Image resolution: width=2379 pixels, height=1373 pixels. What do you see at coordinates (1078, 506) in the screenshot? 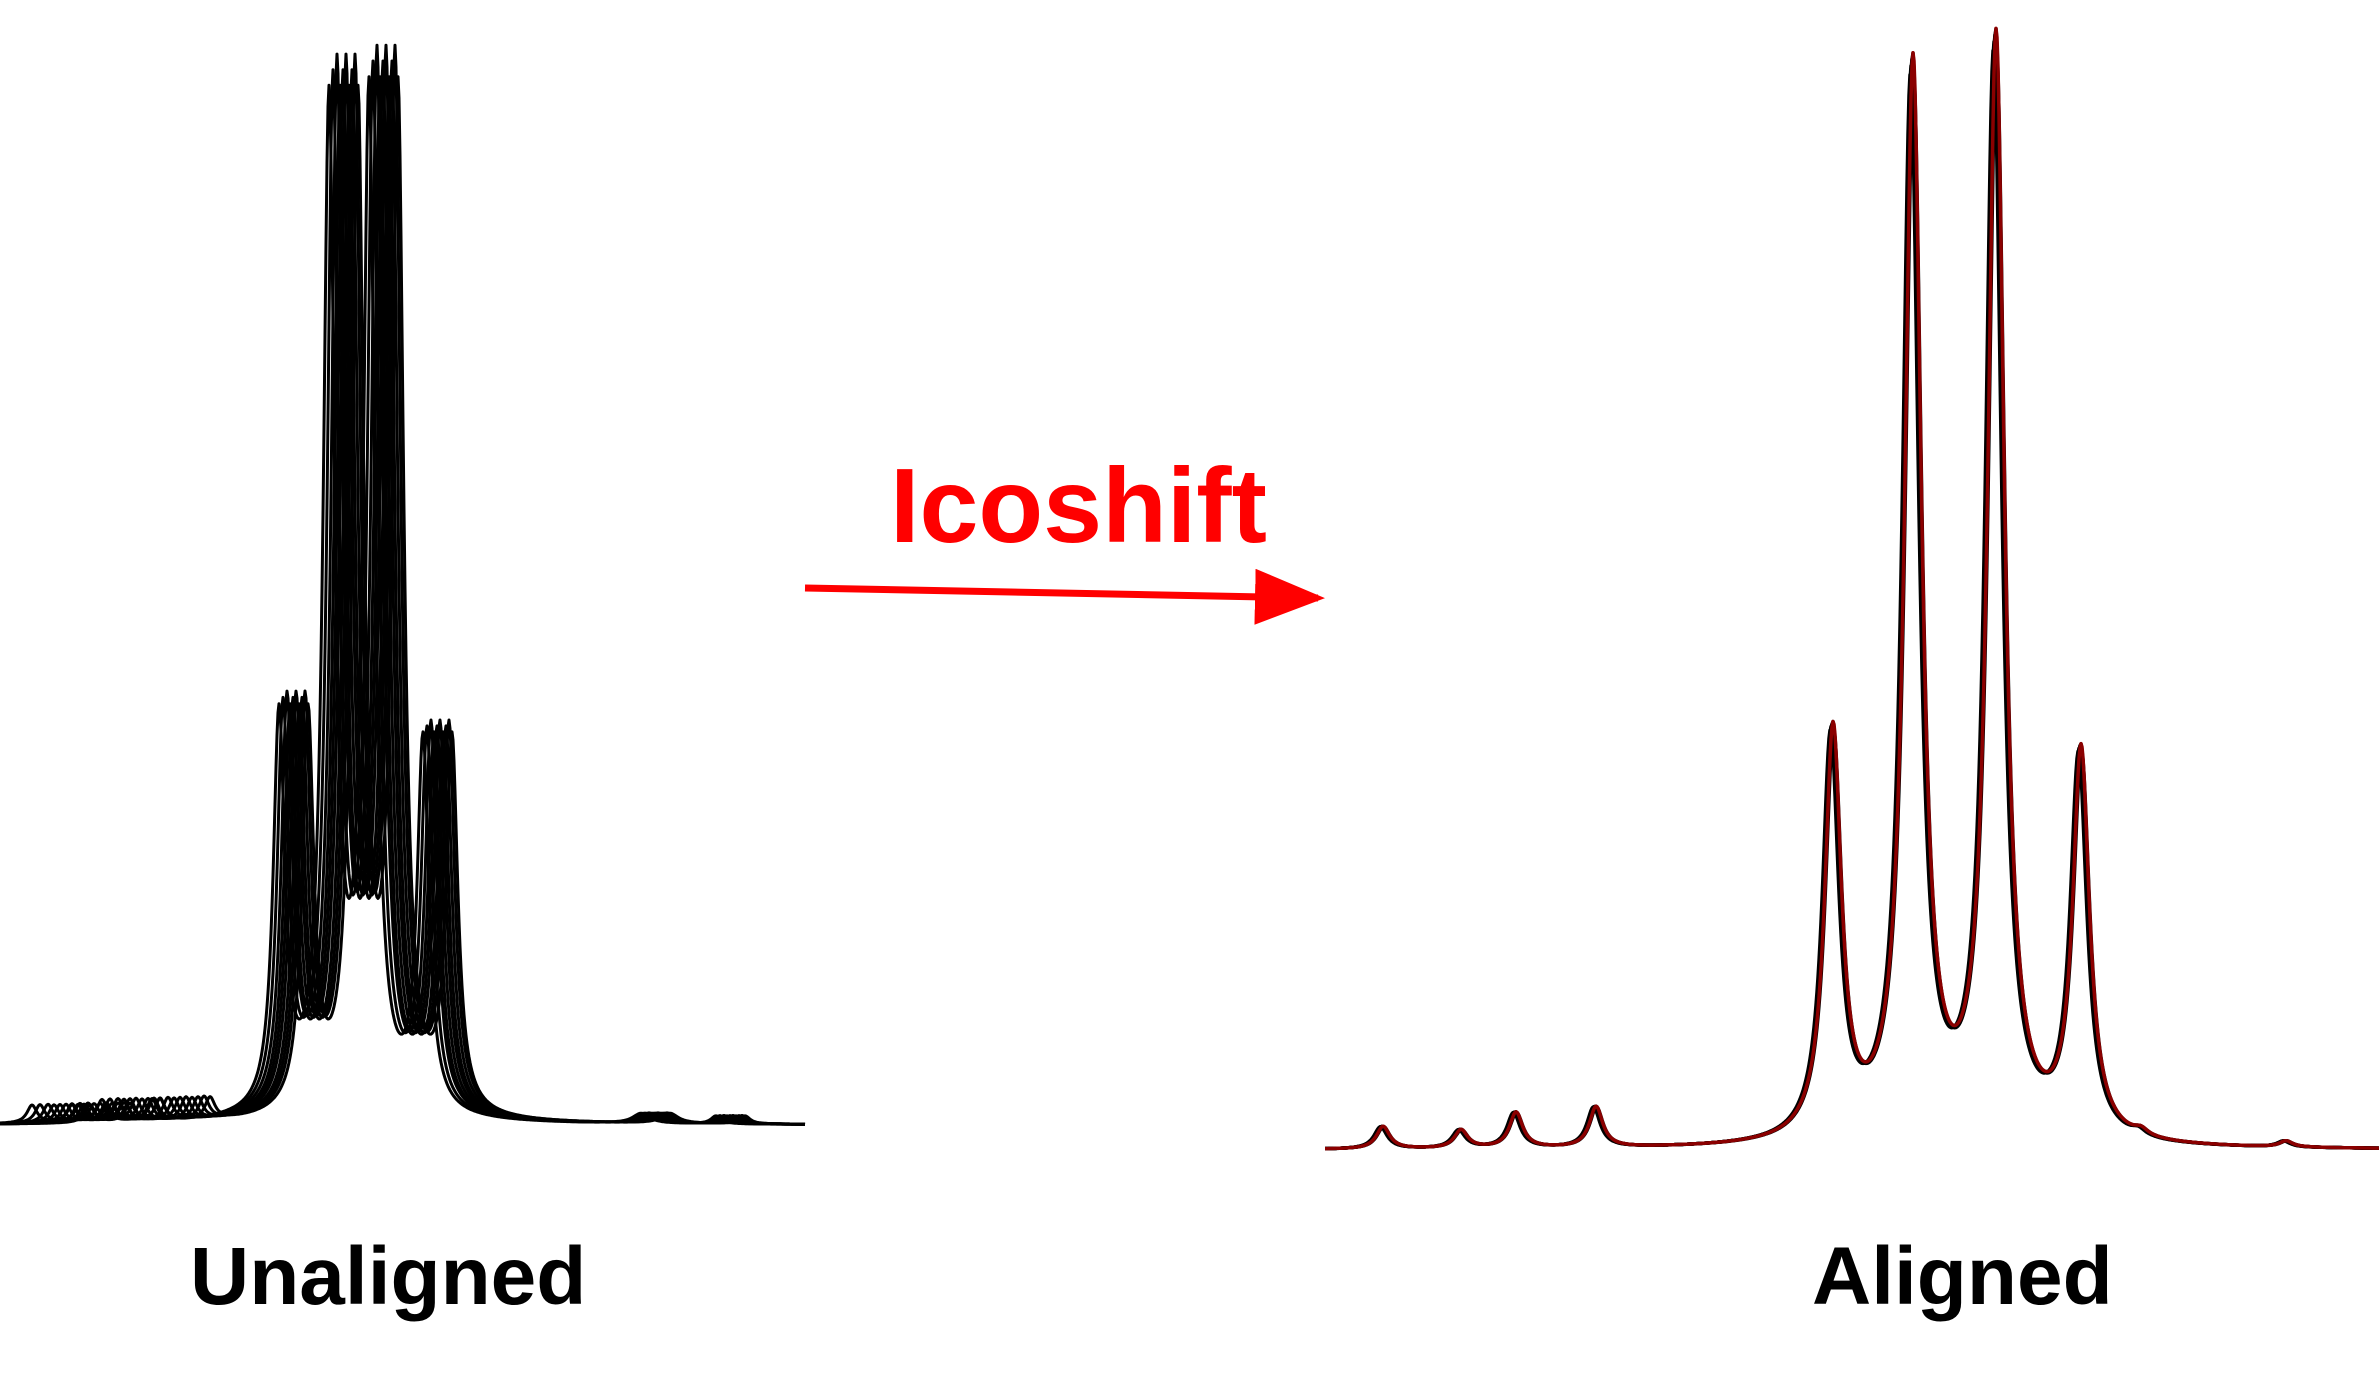
I see `method-label: Icoshift` at bounding box center [1078, 506].